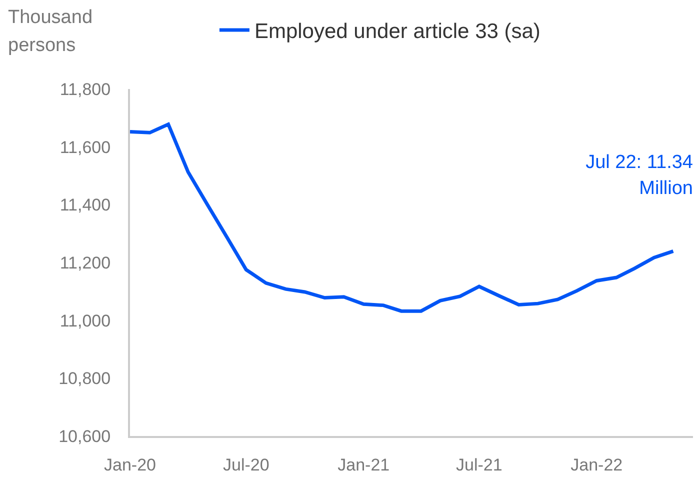 Image resolution: width=695 pixels, height=485 pixels. What do you see at coordinates (364, 464) in the screenshot?
I see `x-tick-label: Jan-21` at bounding box center [364, 464].